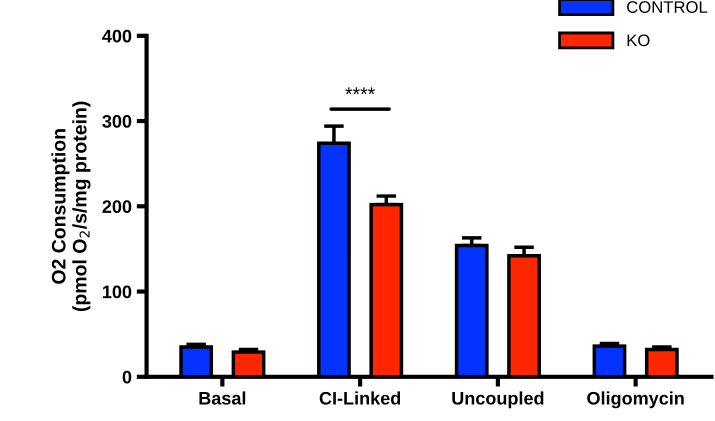 The width and height of the screenshot is (715, 421). I want to click on y-axis-title: O2 Consumption (pmol O$_{2}$/s/mg protein), so click(70, 207).